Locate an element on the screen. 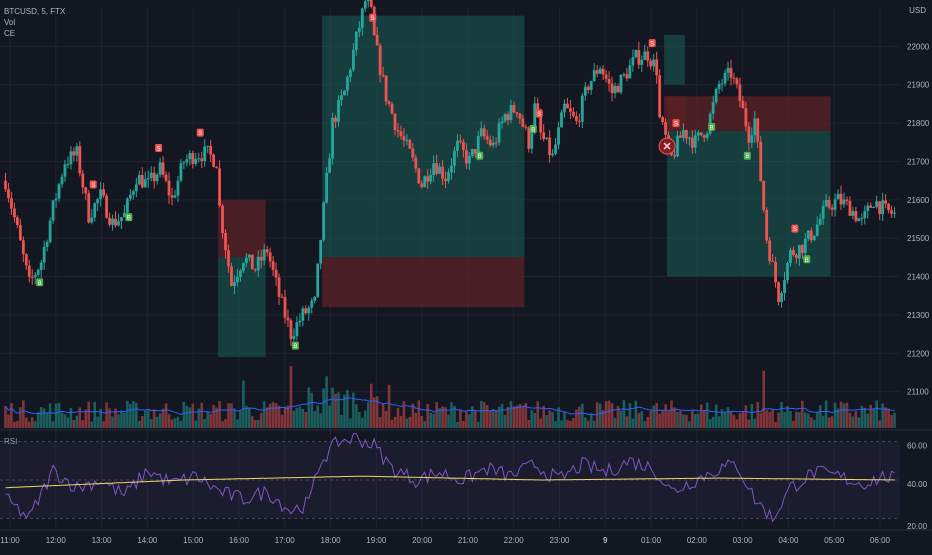 The width and height of the screenshot is (932, 555). legend-symbol: BTCUSD, 5, FTX is located at coordinates (35, 11).